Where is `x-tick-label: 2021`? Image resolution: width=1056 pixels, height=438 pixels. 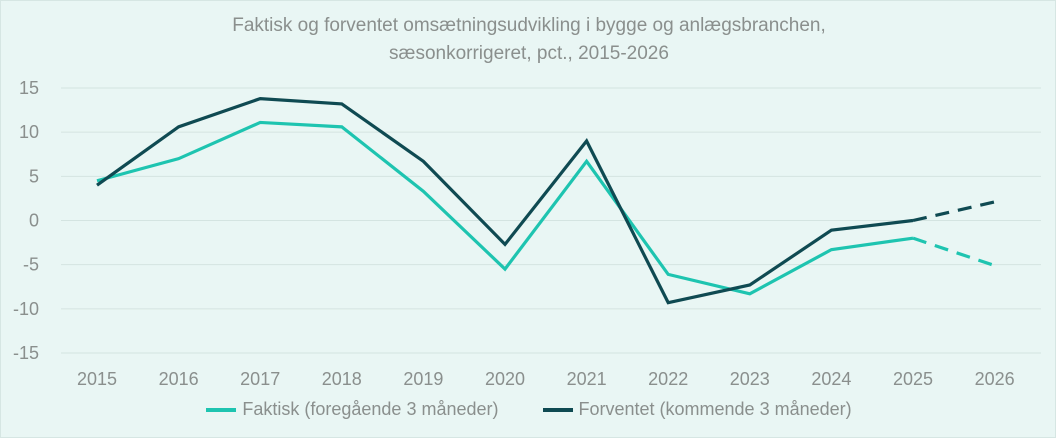 x-tick-label: 2021 is located at coordinates (587, 379).